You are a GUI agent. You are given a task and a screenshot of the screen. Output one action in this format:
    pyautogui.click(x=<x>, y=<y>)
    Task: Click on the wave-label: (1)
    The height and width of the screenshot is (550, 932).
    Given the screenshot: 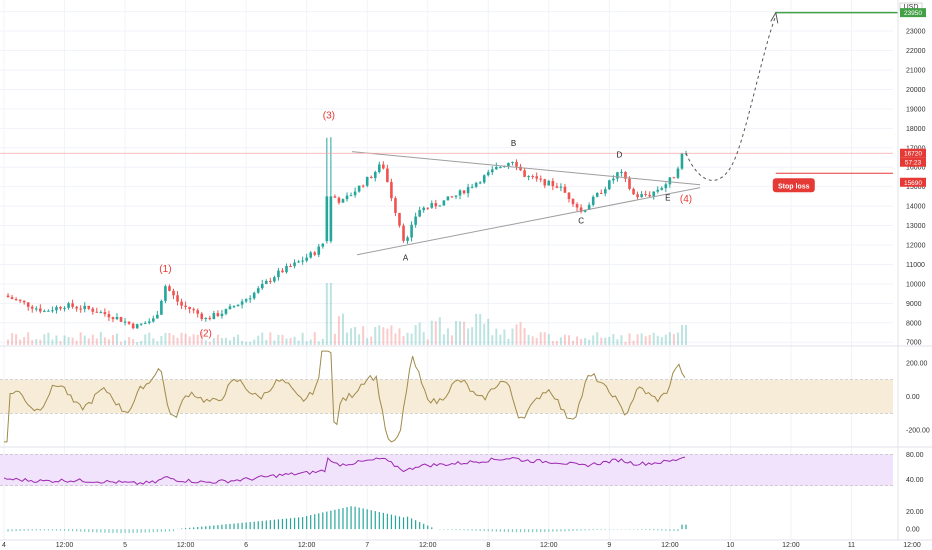 What is the action you would take?
    pyautogui.click(x=165, y=269)
    